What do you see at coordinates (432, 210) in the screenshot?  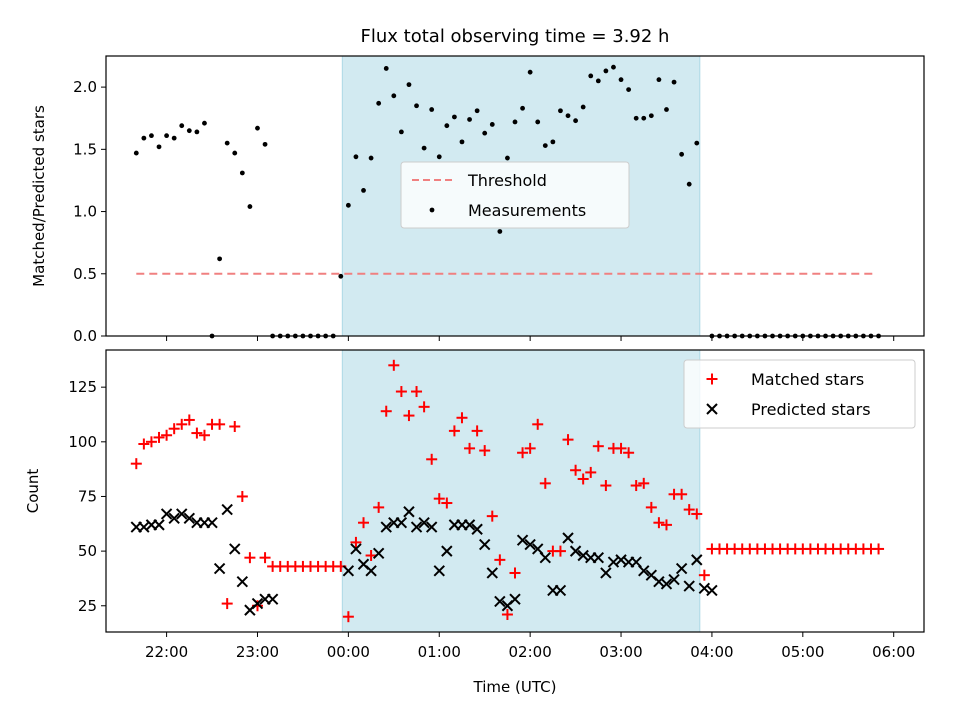 I see `measurements-legend-sample` at bounding box center [432, 210].